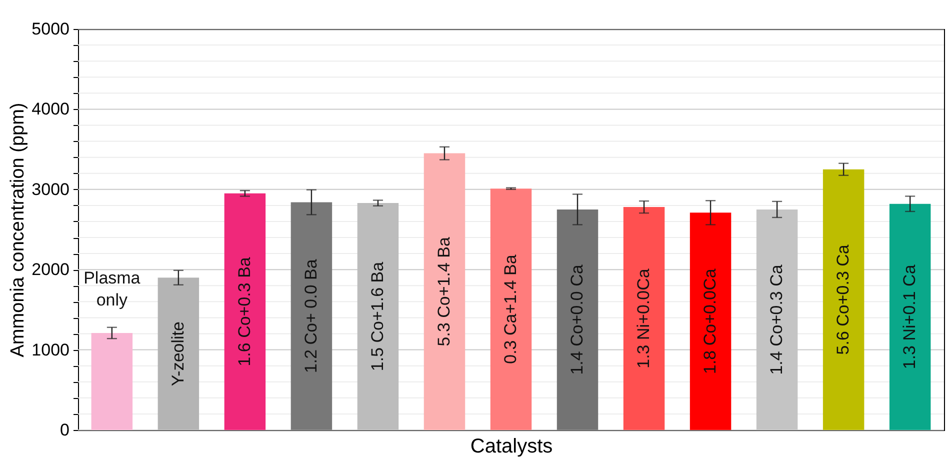 The width and height of the screenshot is (948, 460). Describe the element at coordinates (112, 289) in the screenshot. I see `x-tick-label: Plasma only` at that location.